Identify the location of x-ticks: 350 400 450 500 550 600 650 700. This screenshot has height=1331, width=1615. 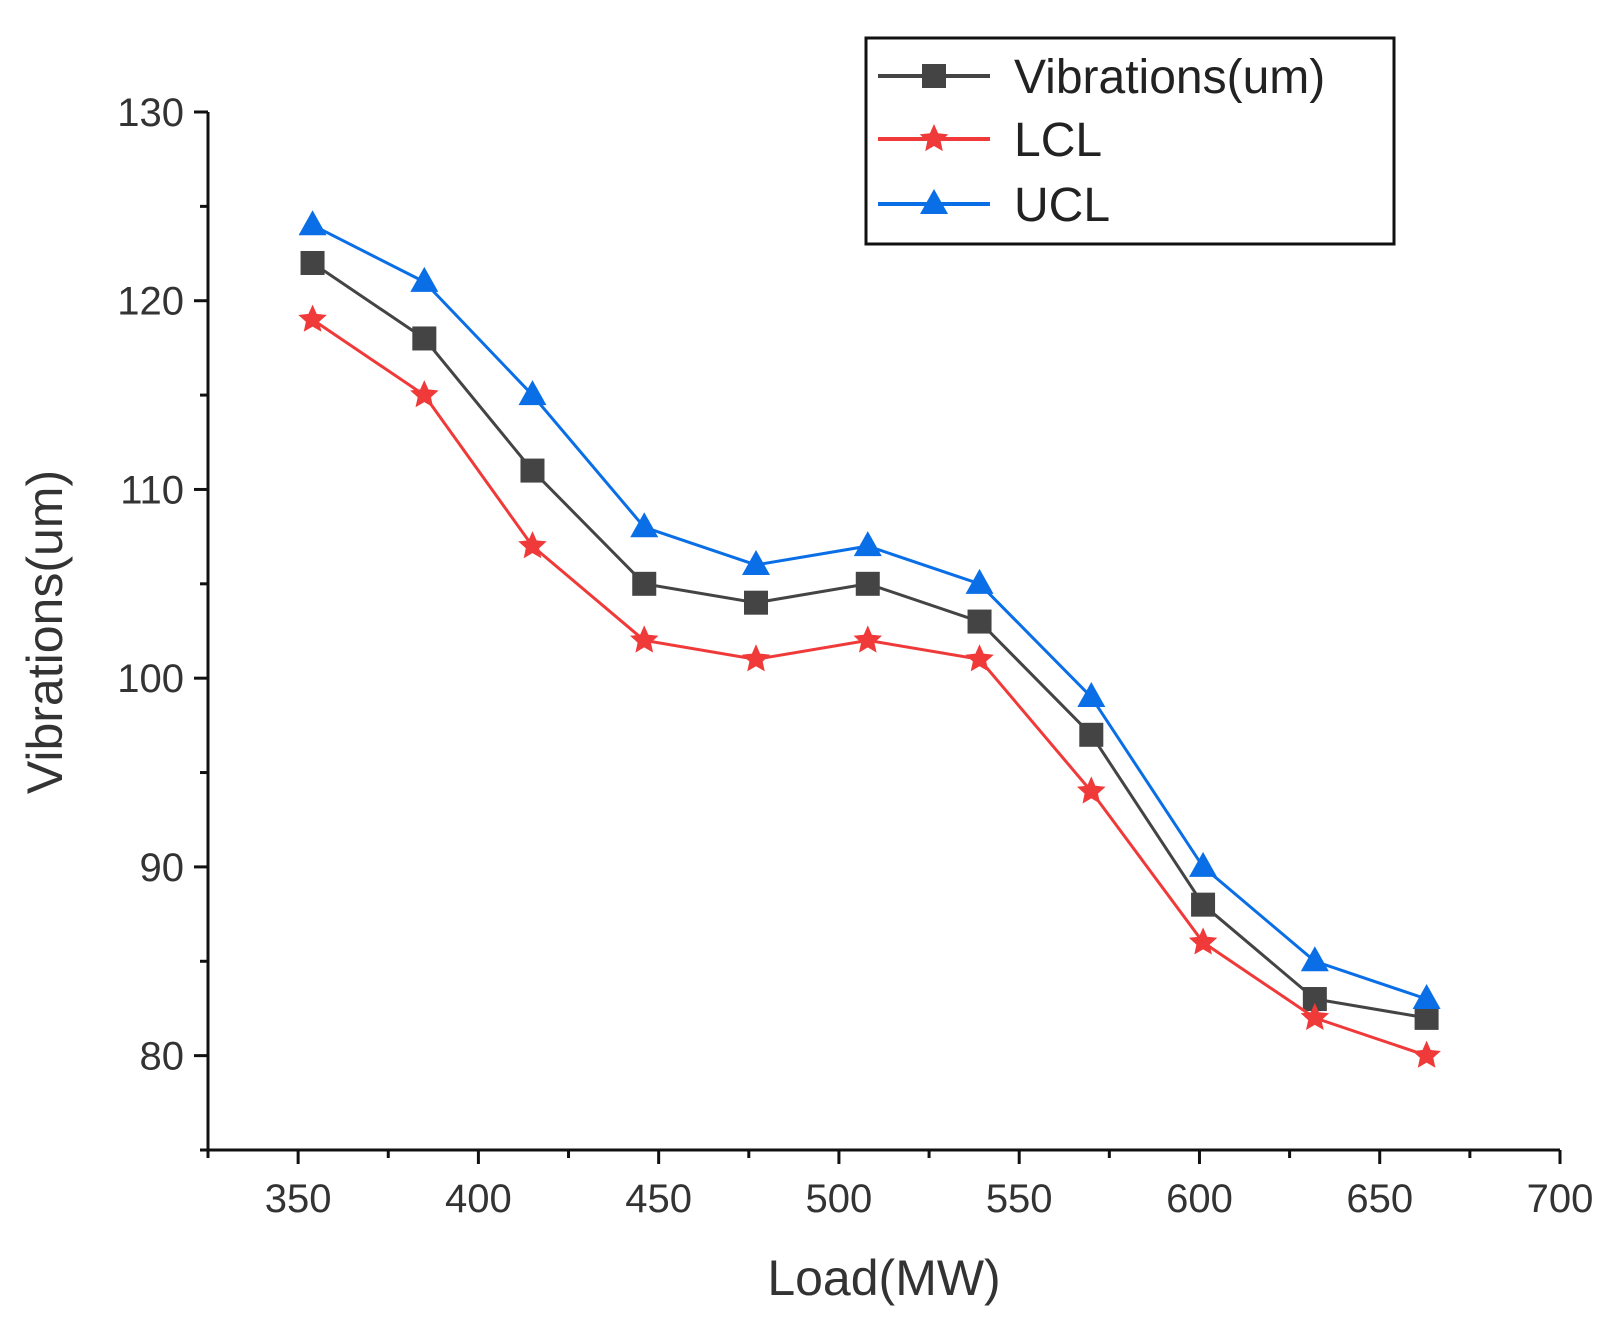
(900, 1185).